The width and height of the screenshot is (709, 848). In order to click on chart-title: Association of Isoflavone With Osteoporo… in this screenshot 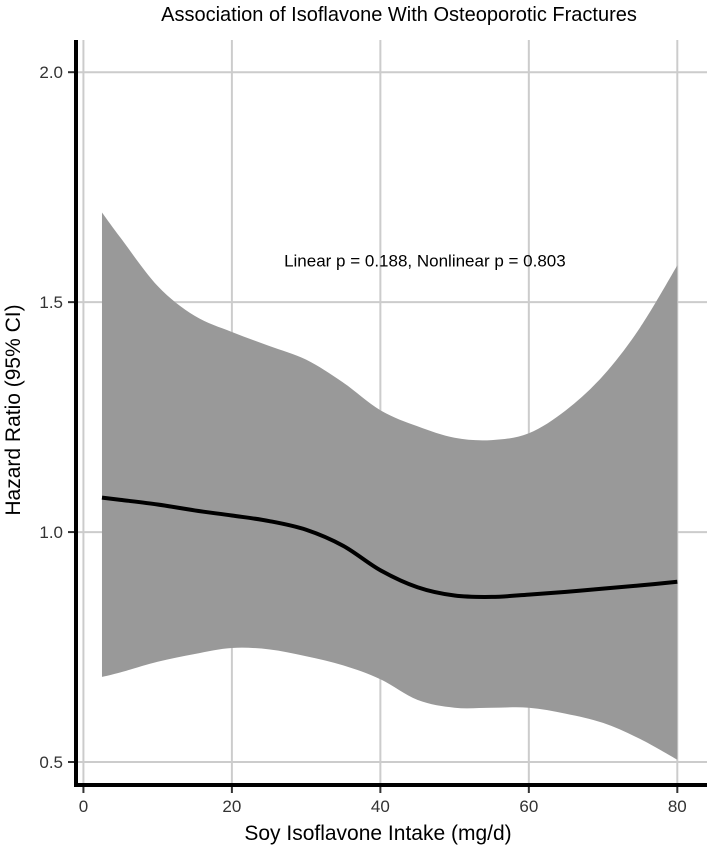, I will do `click(399, 15)`.